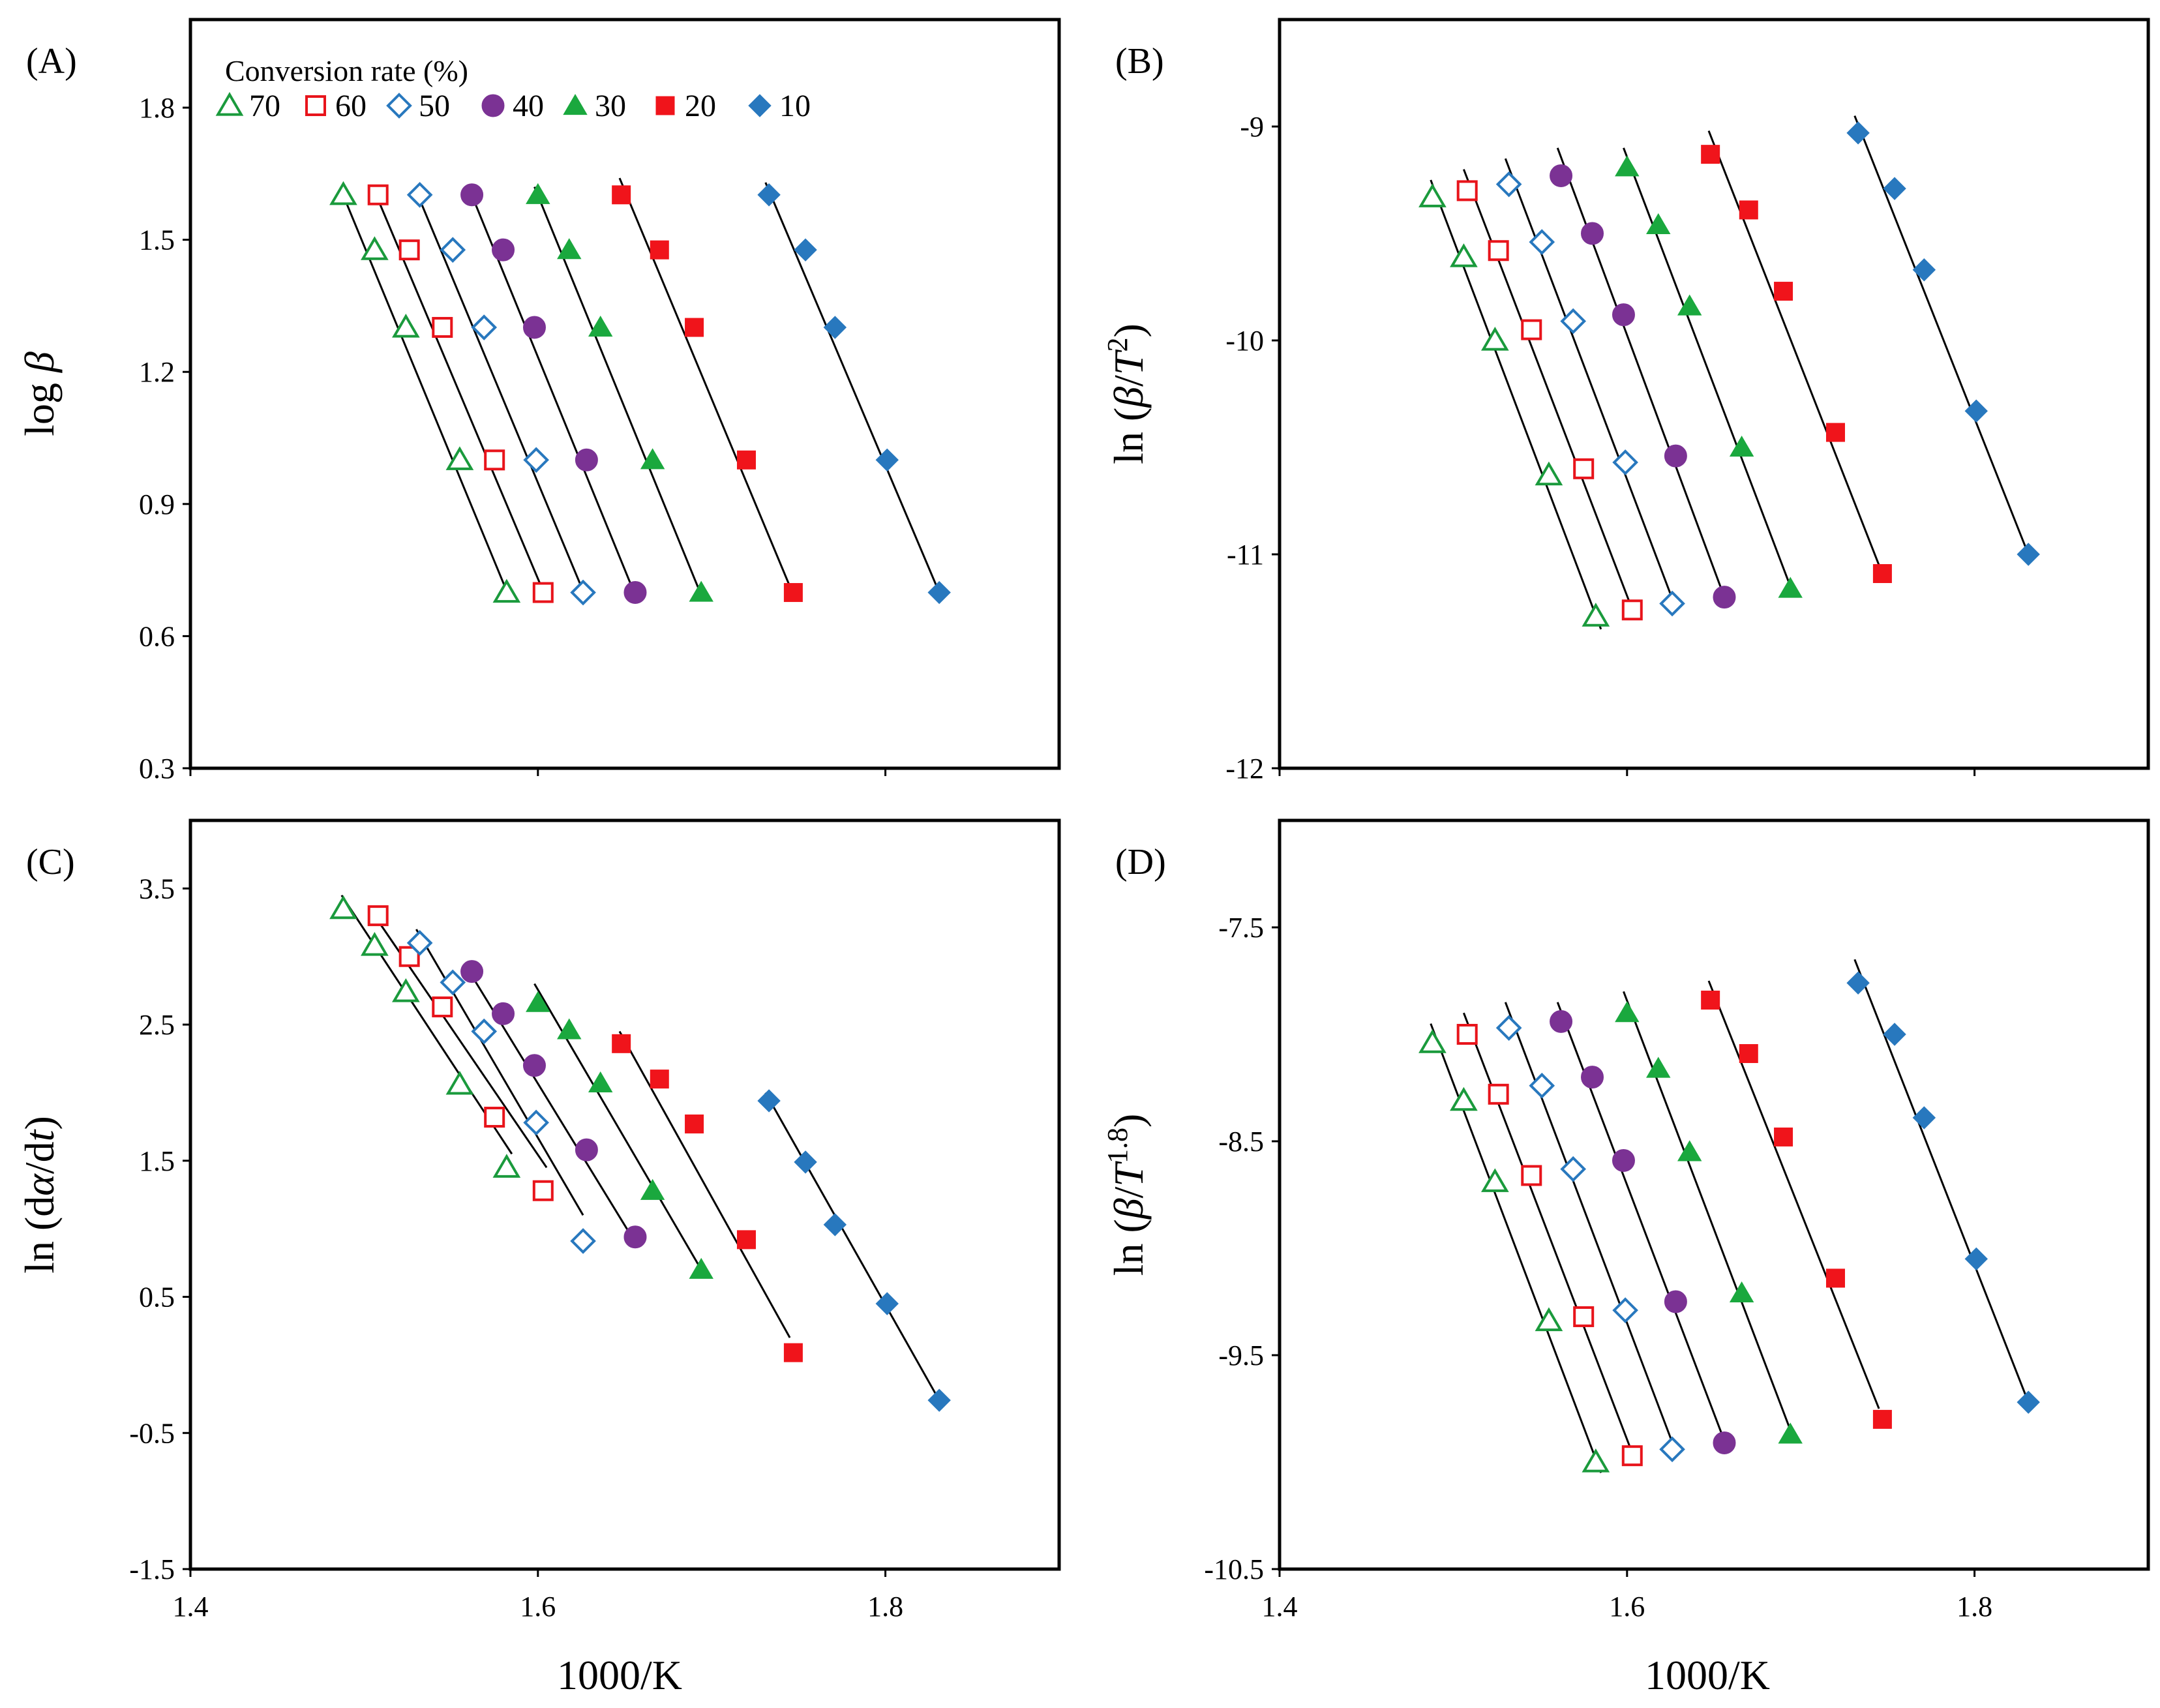 The width and height of the screenshot is (2160, 1708). I want to click on x-tick-label: 1.8, so click(885, 1607).